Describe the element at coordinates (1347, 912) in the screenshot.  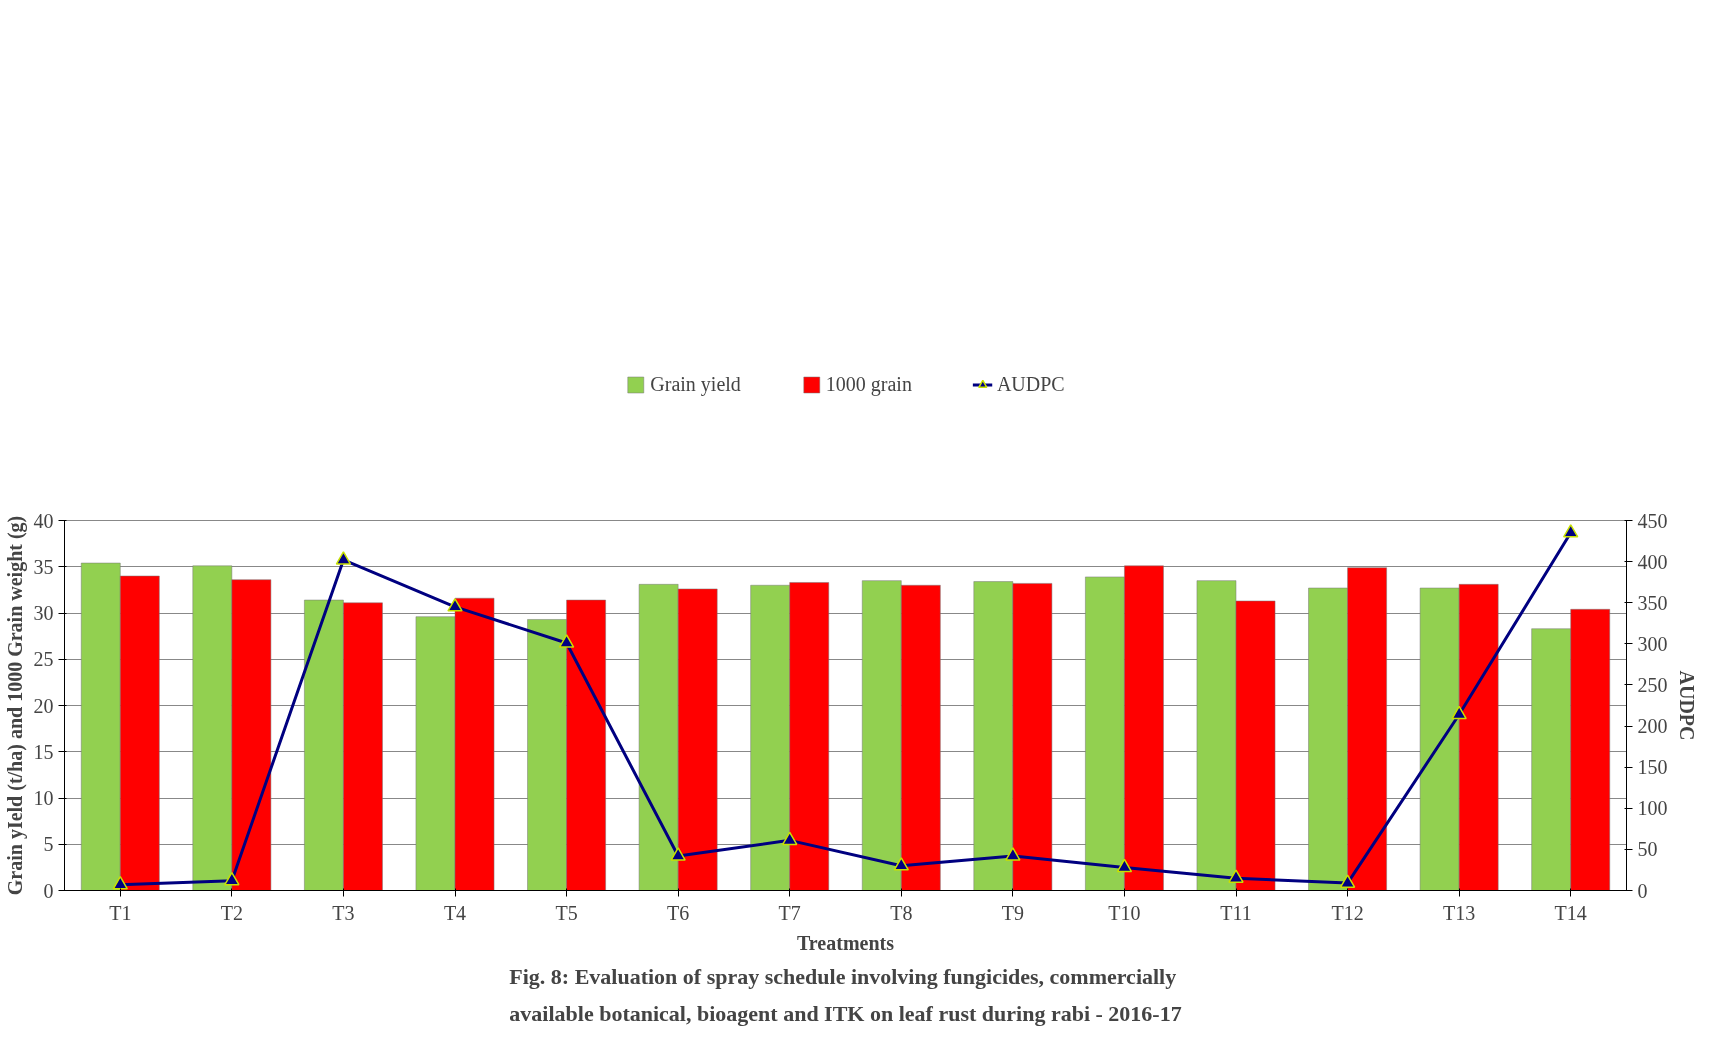
I see `x-tick-label: T12` at that location.